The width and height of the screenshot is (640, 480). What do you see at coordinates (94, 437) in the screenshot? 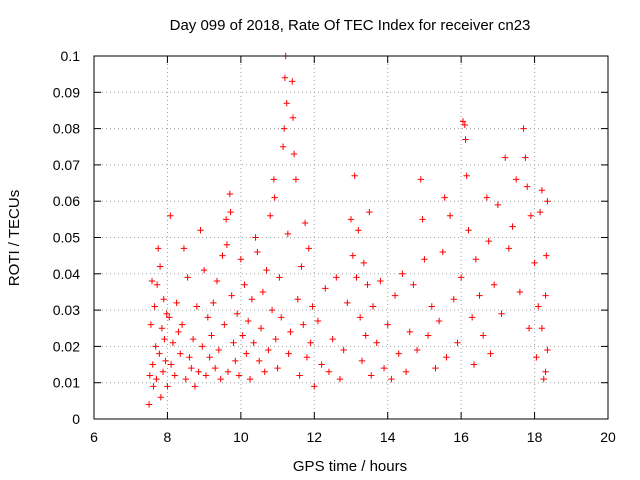
I see `x-tick-label: 6` at bounding box center [94, 437].